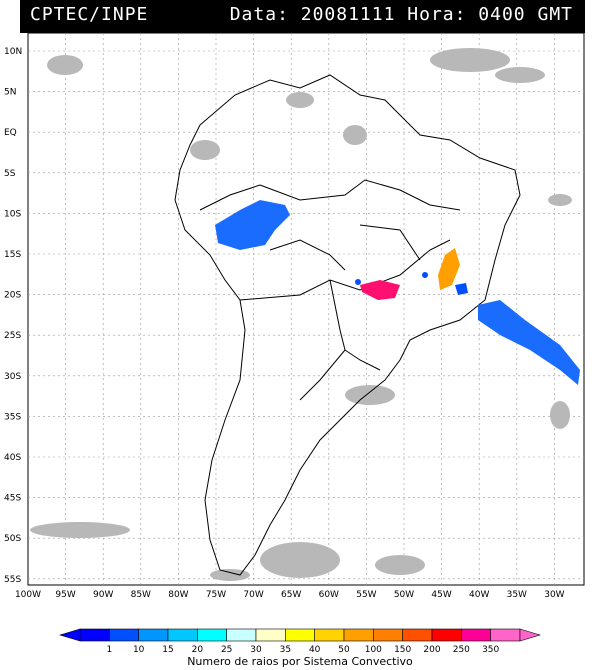 Image resolution: width=600 pixels, height=670 pixels. Describe the element at coordinates (449, 269) in the screenshot. I see `system-orange` at that location.